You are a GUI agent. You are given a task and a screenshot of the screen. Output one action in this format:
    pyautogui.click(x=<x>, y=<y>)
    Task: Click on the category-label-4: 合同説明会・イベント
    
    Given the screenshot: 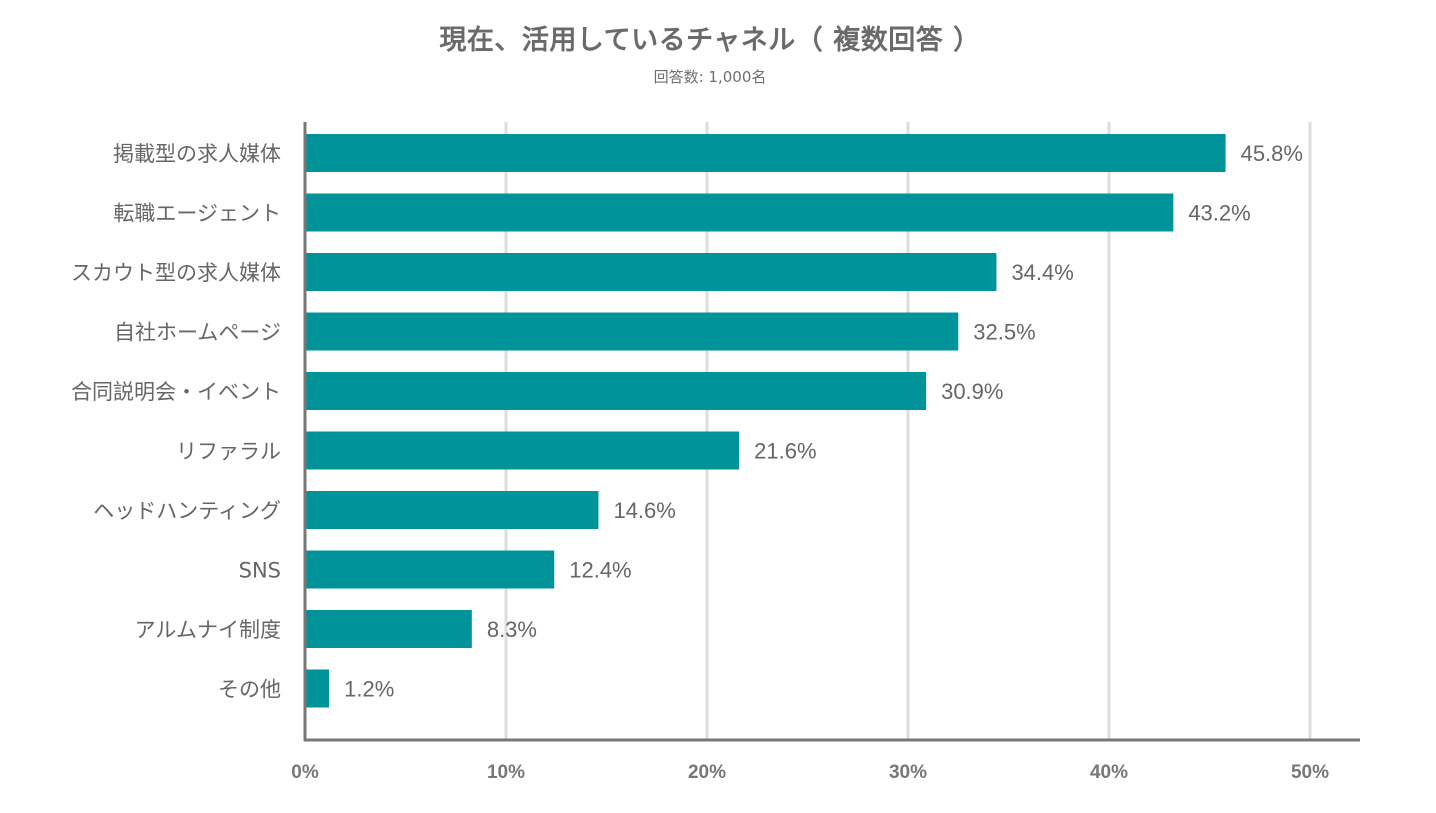 What is the action you would take?
    pyautogui.click(x=176, y=392)
    